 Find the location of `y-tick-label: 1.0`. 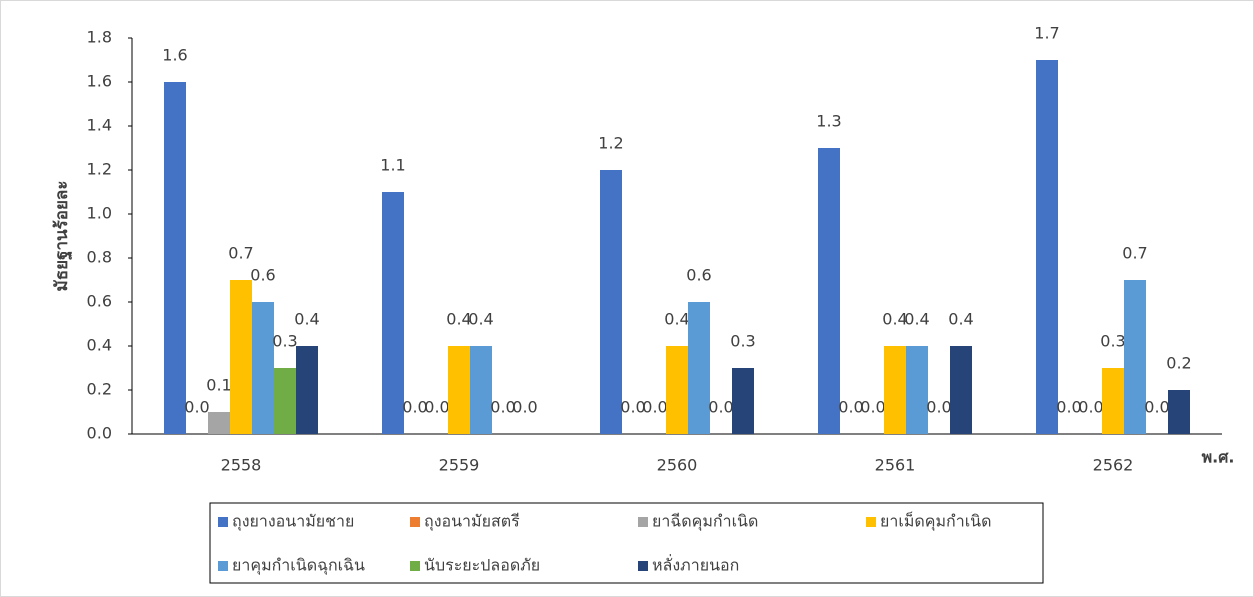

y-tick-label: 1.0 is located at coordinates (99, 213).